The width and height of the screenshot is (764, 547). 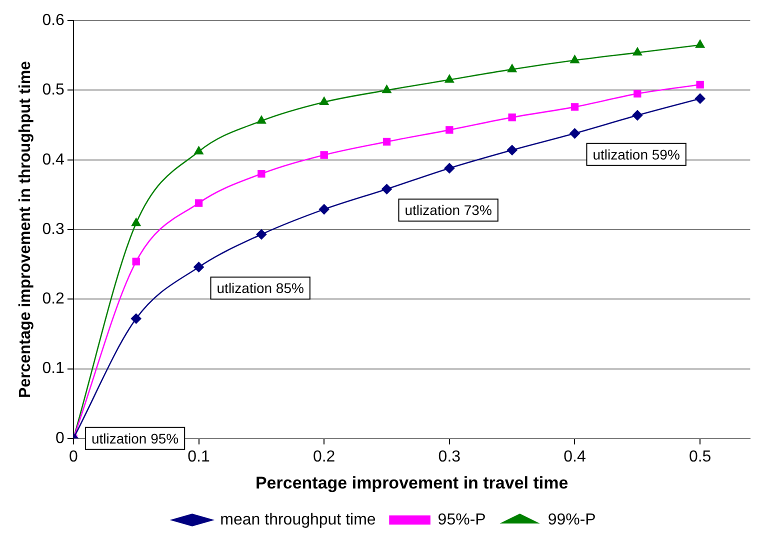 I want to click on x-tick-label: 0.4, so click(x=575, y=457).